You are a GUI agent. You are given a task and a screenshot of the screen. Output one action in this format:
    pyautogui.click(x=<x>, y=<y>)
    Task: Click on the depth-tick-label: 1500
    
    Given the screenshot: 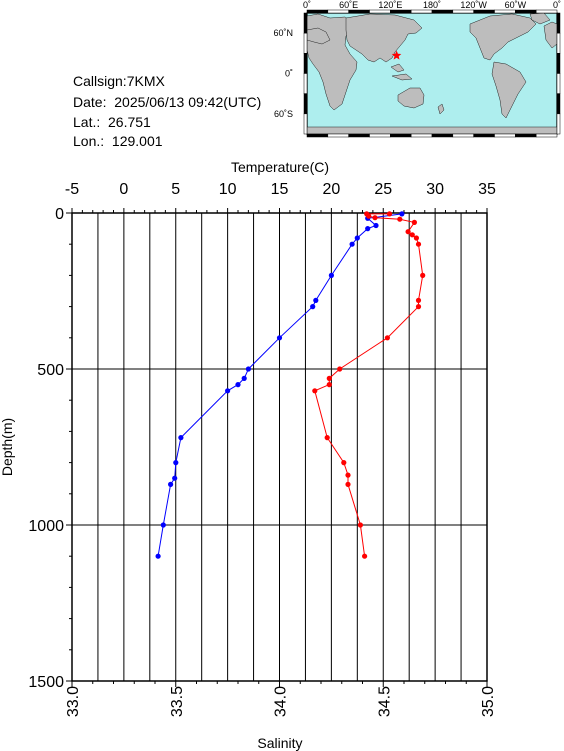 What is the action you would take?
    pyautogui.click(x=46, y=682)
    